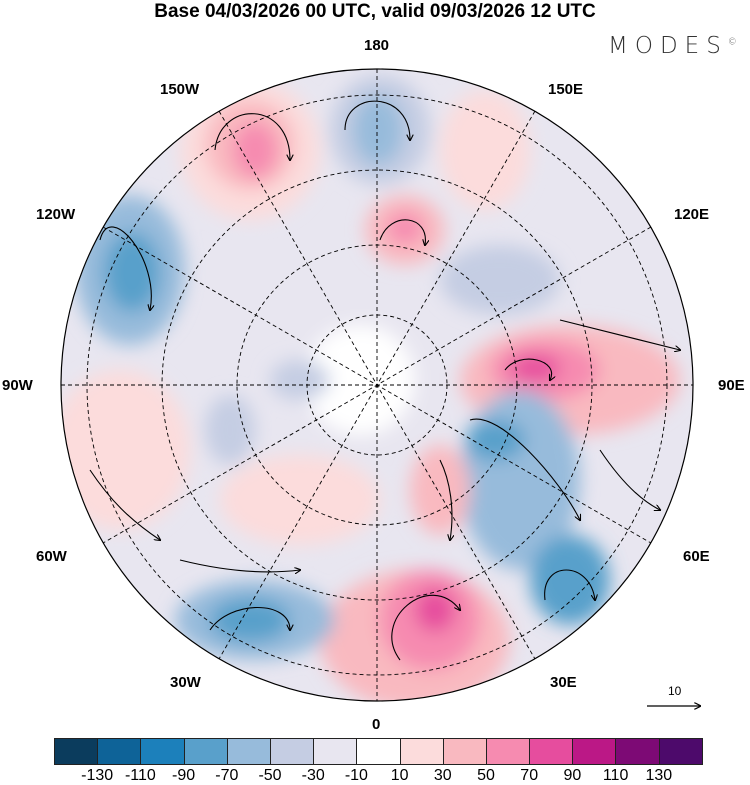 Image resolution: width=750 pixels, height=785 pixels. I want to click on colorbar, so click(378, 751).